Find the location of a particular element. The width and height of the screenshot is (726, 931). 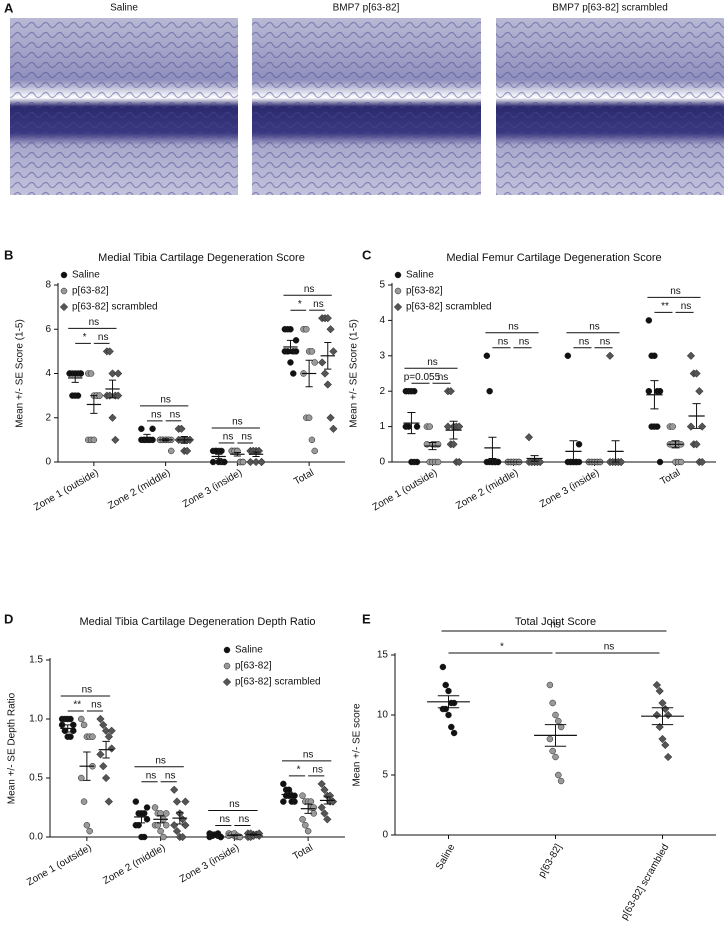

y-tick-label: 10 is located at coordinates (383, 715).